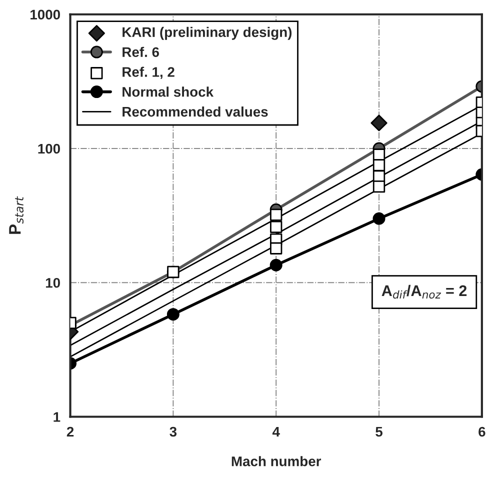  What do you see at coordinates (173, 431) in the screenshot?
I see `x-tick-label: 3` at bounding box center [173, 431].